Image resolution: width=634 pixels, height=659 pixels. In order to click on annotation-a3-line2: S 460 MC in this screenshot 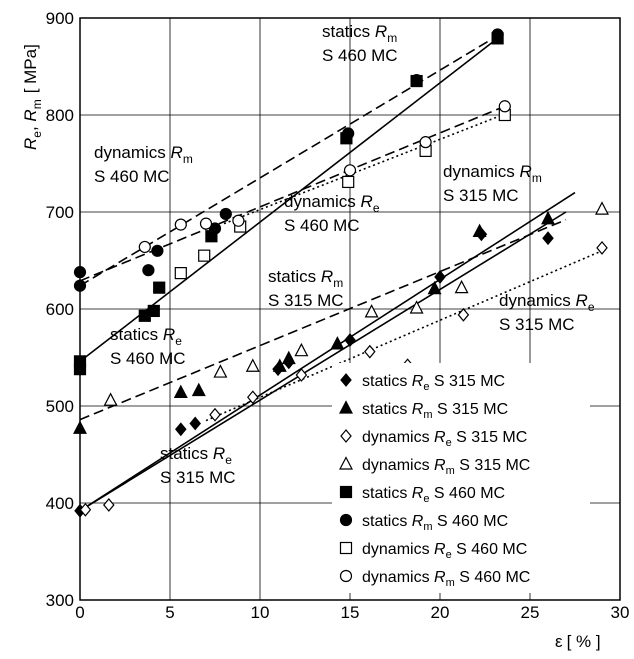, I will do `click(322, 225)`.